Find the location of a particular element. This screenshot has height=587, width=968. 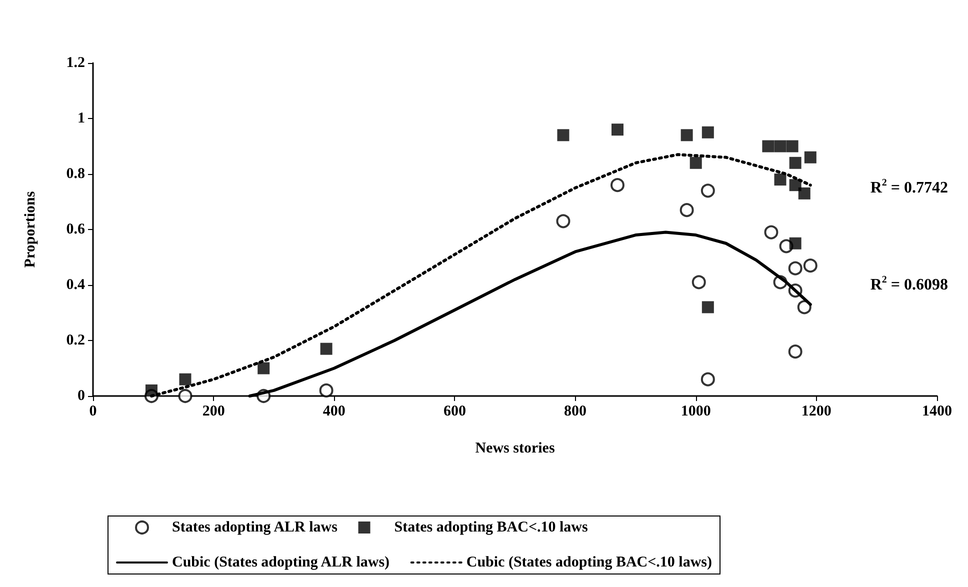

x-tick-label: 800 is located at coordinates (575, 412).